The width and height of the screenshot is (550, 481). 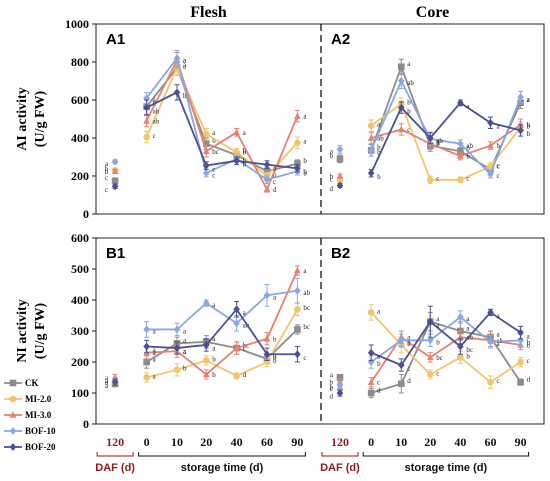 I want to click on daf-label: DAF (d), so click(x=115, y=468).